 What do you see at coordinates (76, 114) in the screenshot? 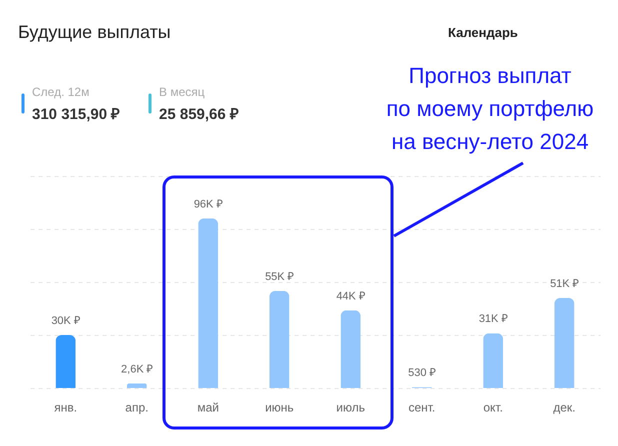
I see `text: 310 315,90 ₽` at bounding box center [76, 114].